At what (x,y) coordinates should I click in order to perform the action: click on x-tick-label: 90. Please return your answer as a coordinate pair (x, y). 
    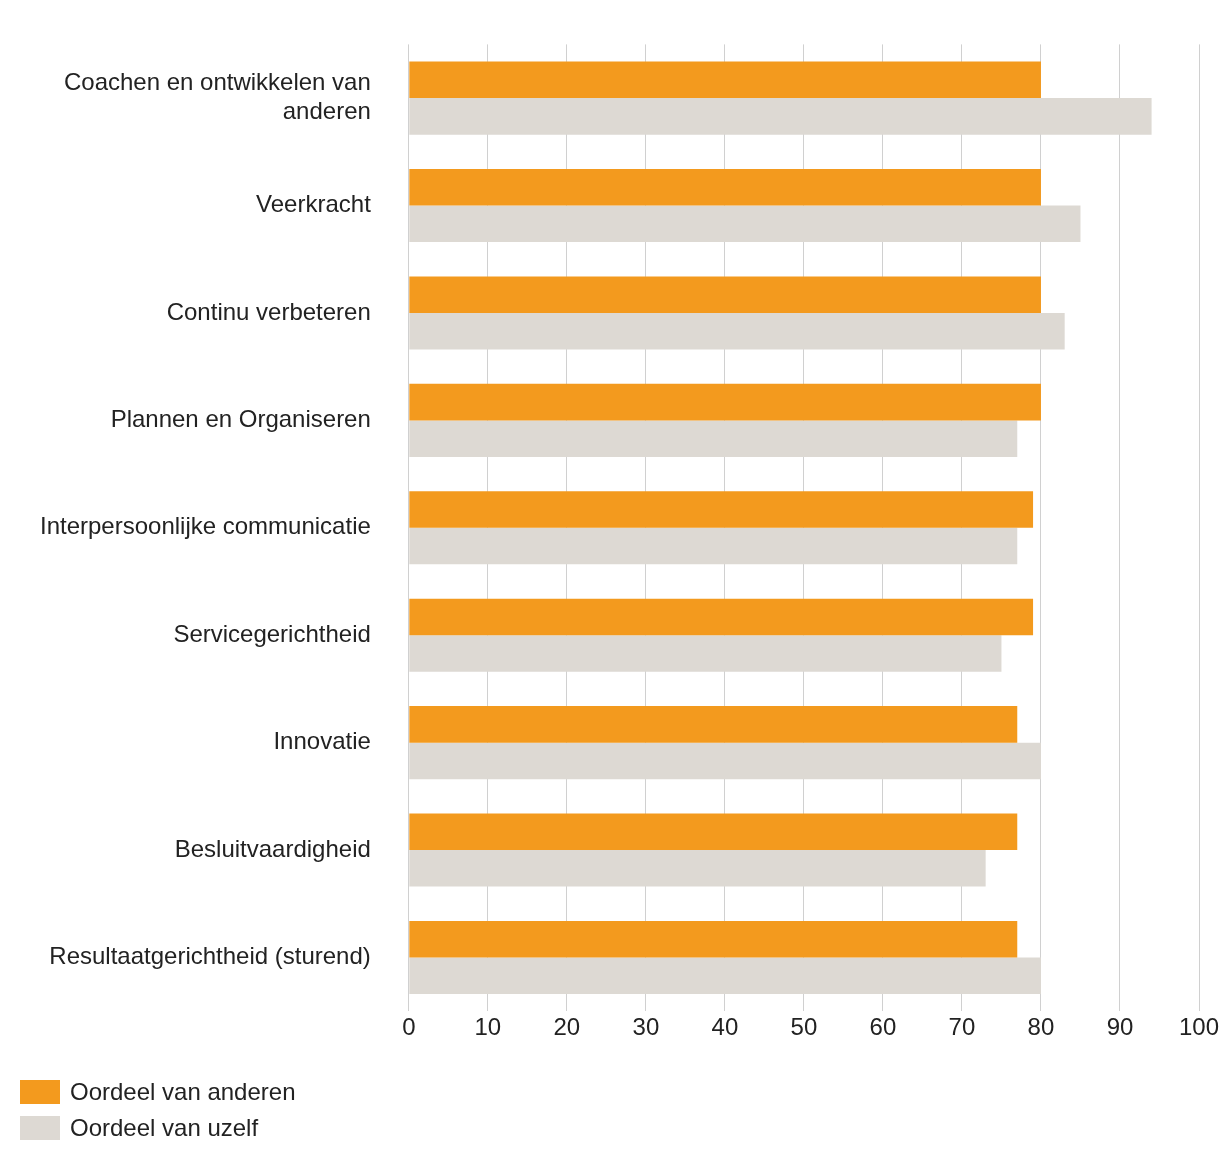
    Looking at the image, I should click on (1120, 1027).